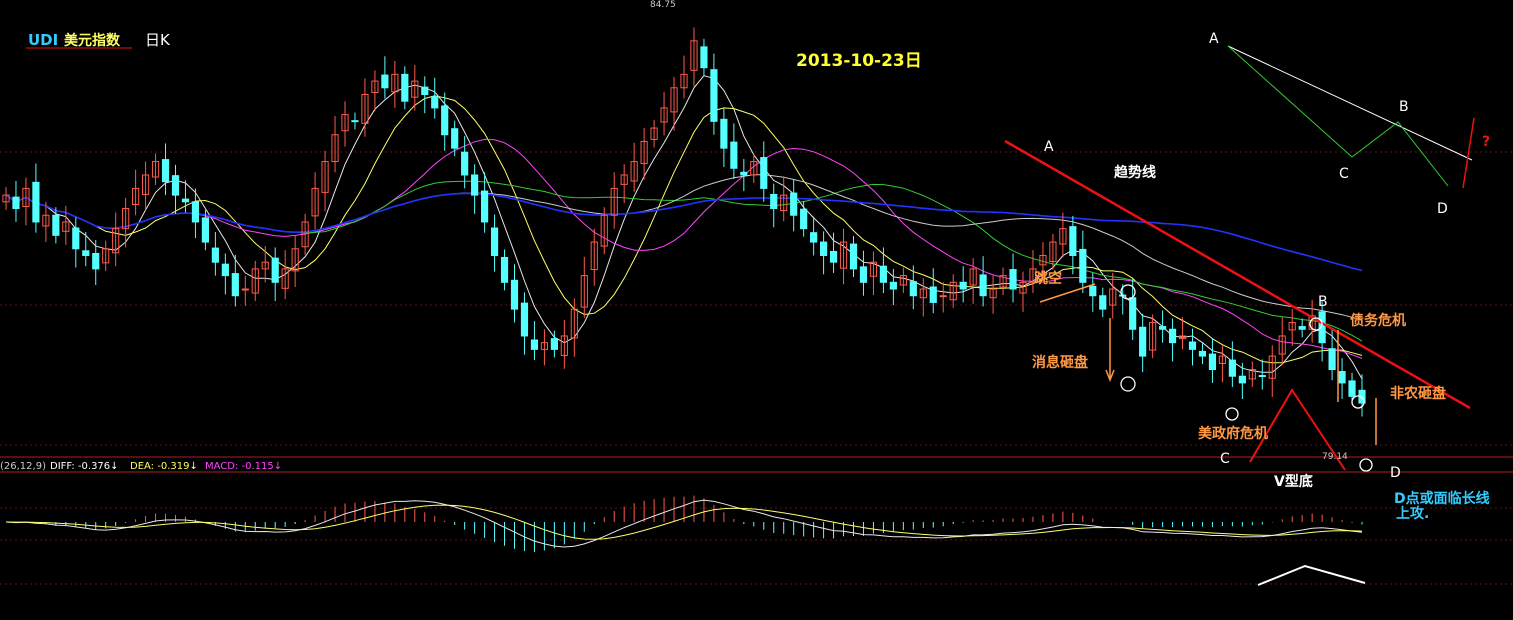  Describe the element at coordinates (1378, 320) in the screenshot. I see `debt-crisis-label: 债务危机` at that location.